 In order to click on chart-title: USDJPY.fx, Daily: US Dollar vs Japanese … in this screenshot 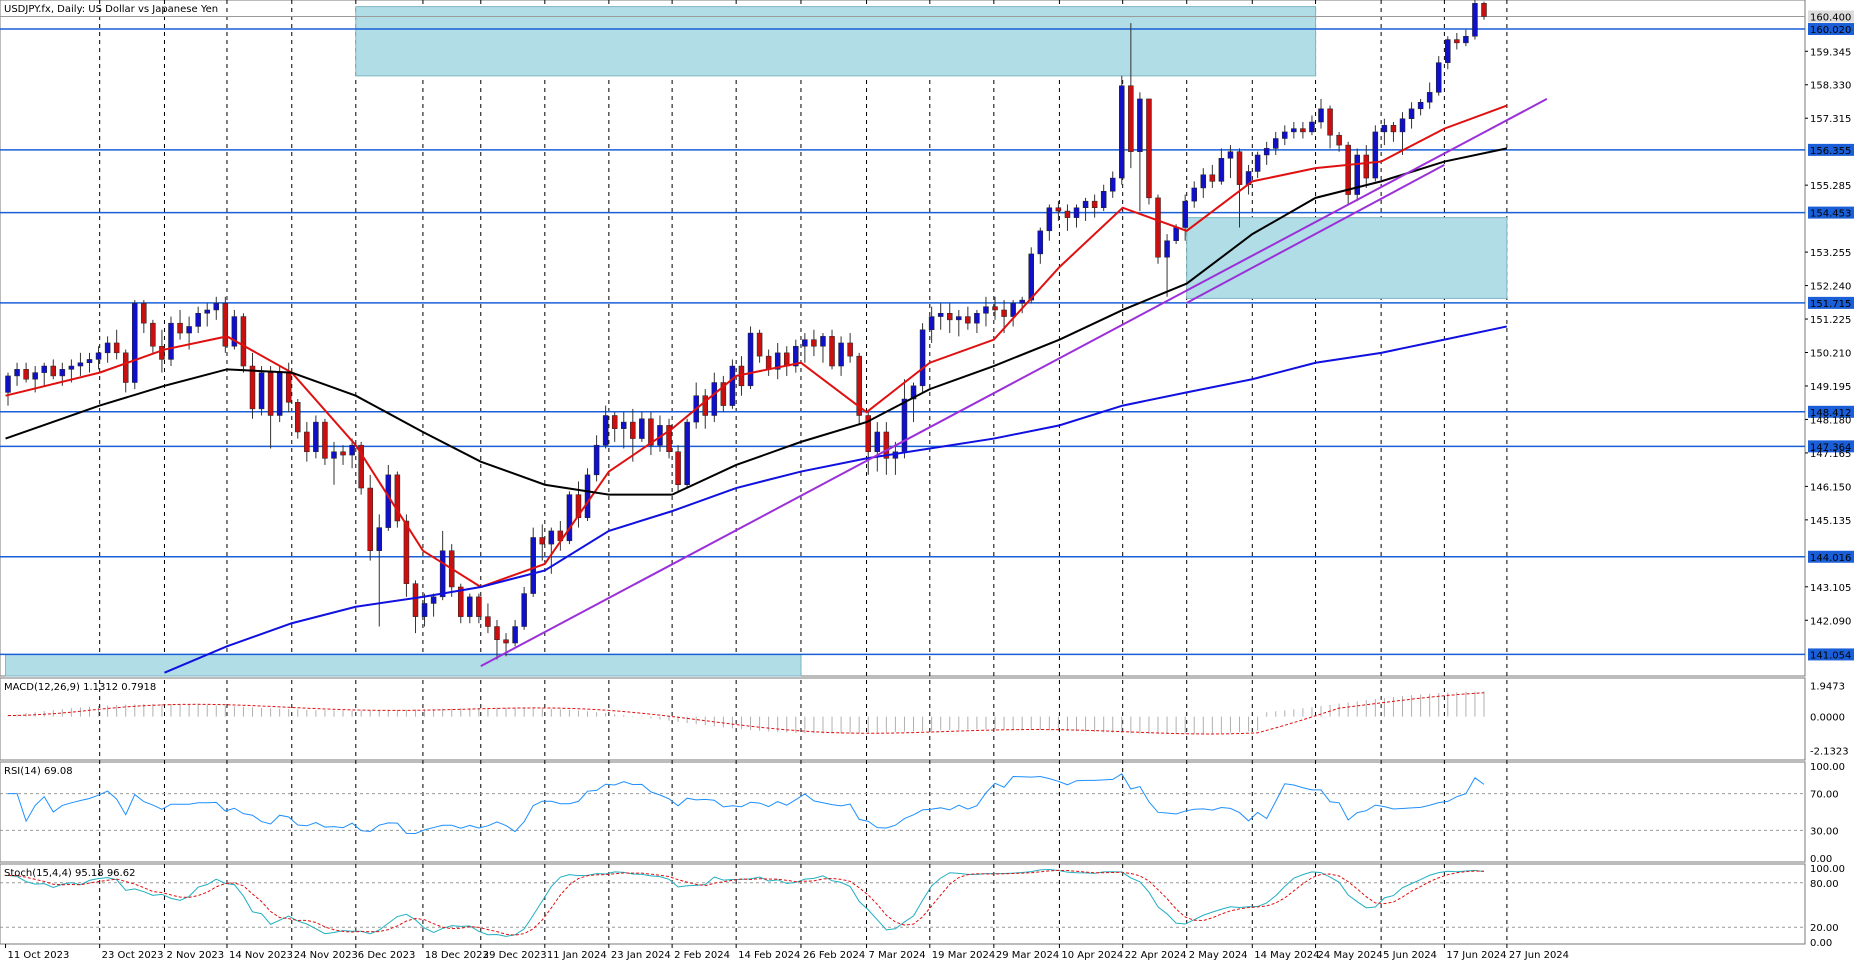, I will do `click(111, 9)`.